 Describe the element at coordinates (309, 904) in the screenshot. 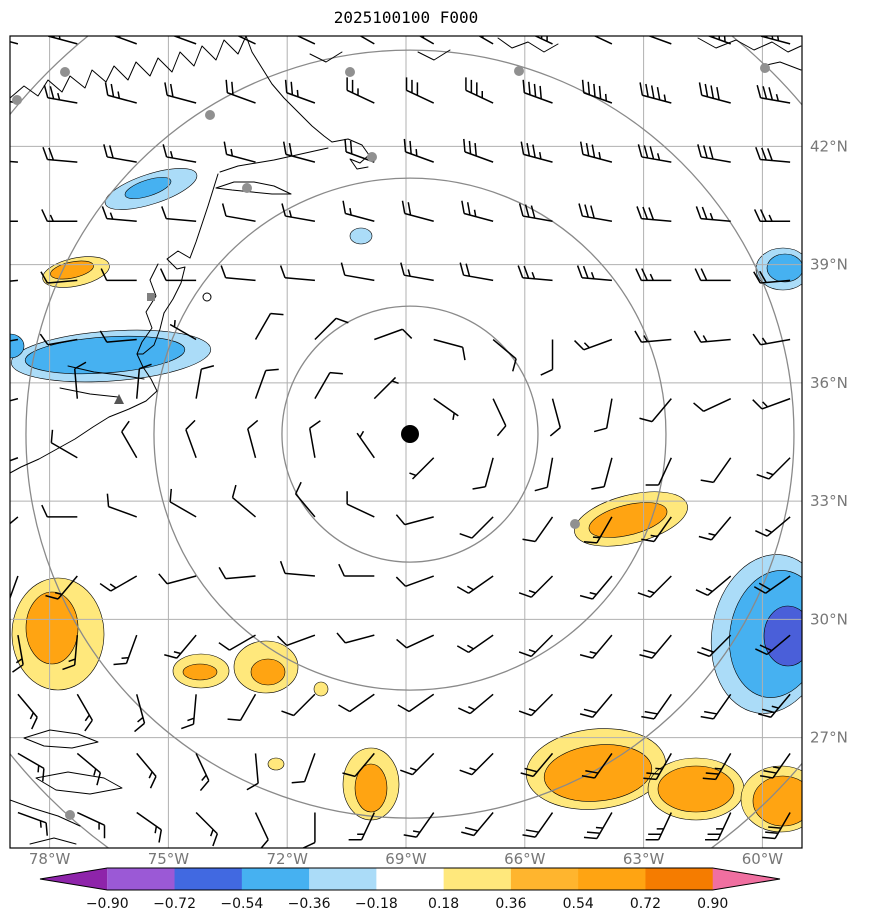

I see `colorbar-tick-label: −0.36` at that location.